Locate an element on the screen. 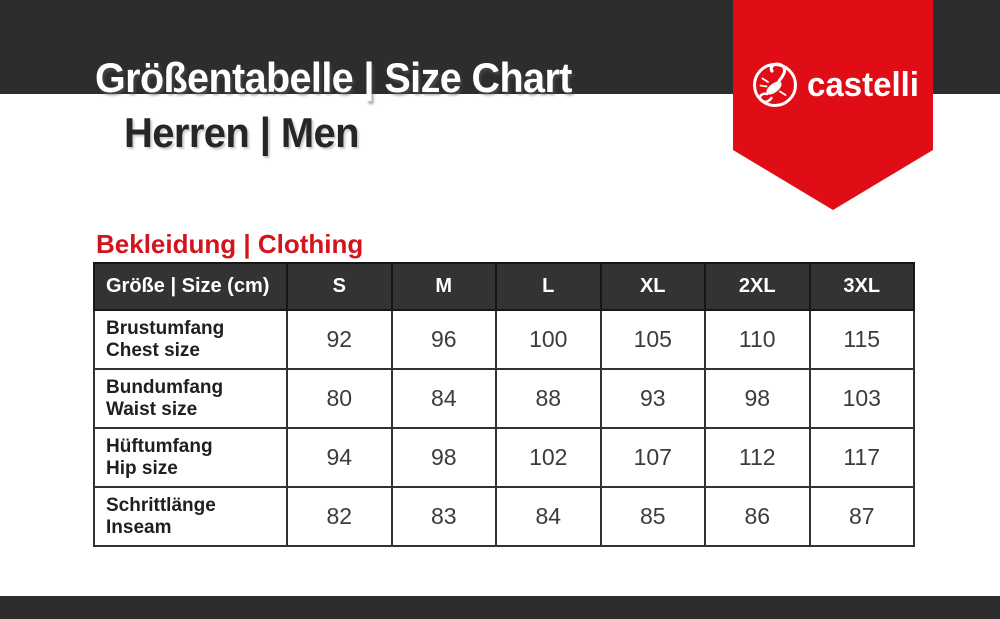 The width and height of the screenshot is (1000, 619). table-cell: 102 is located at coordinates (548, 457).